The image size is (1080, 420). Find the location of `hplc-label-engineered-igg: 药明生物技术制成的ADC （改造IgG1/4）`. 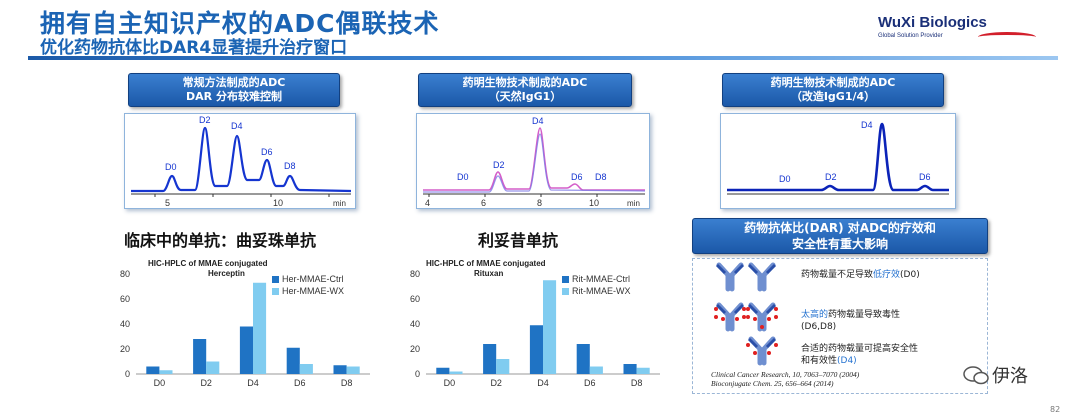

hplc-label-engineered-igg: 药明生物技术制成的ADC （改造IgG1/4） is located at coordinates (833, 90).